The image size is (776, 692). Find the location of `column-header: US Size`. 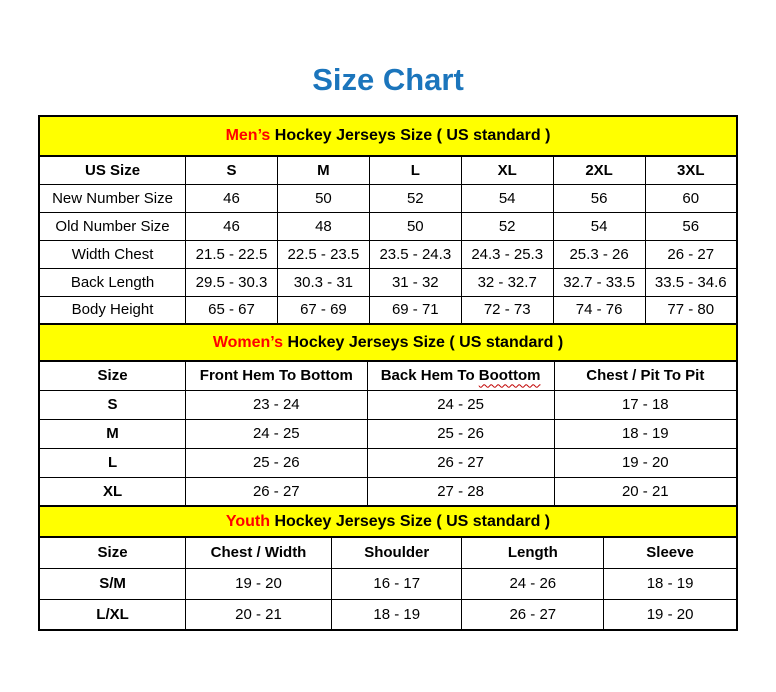

column-header: US Size is located at coordinates (112, 170).